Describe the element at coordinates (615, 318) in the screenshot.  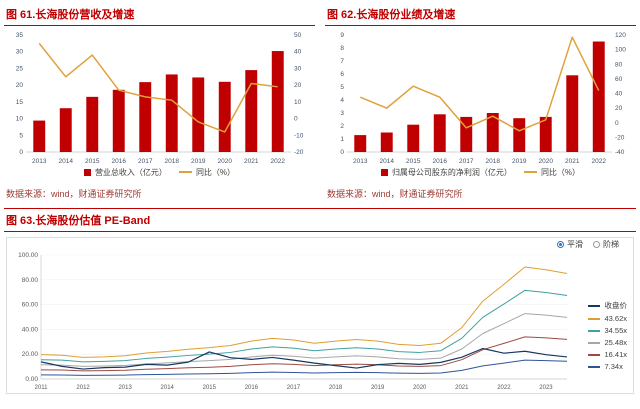
I see `pe-legend-label: 43.62x` at that location.